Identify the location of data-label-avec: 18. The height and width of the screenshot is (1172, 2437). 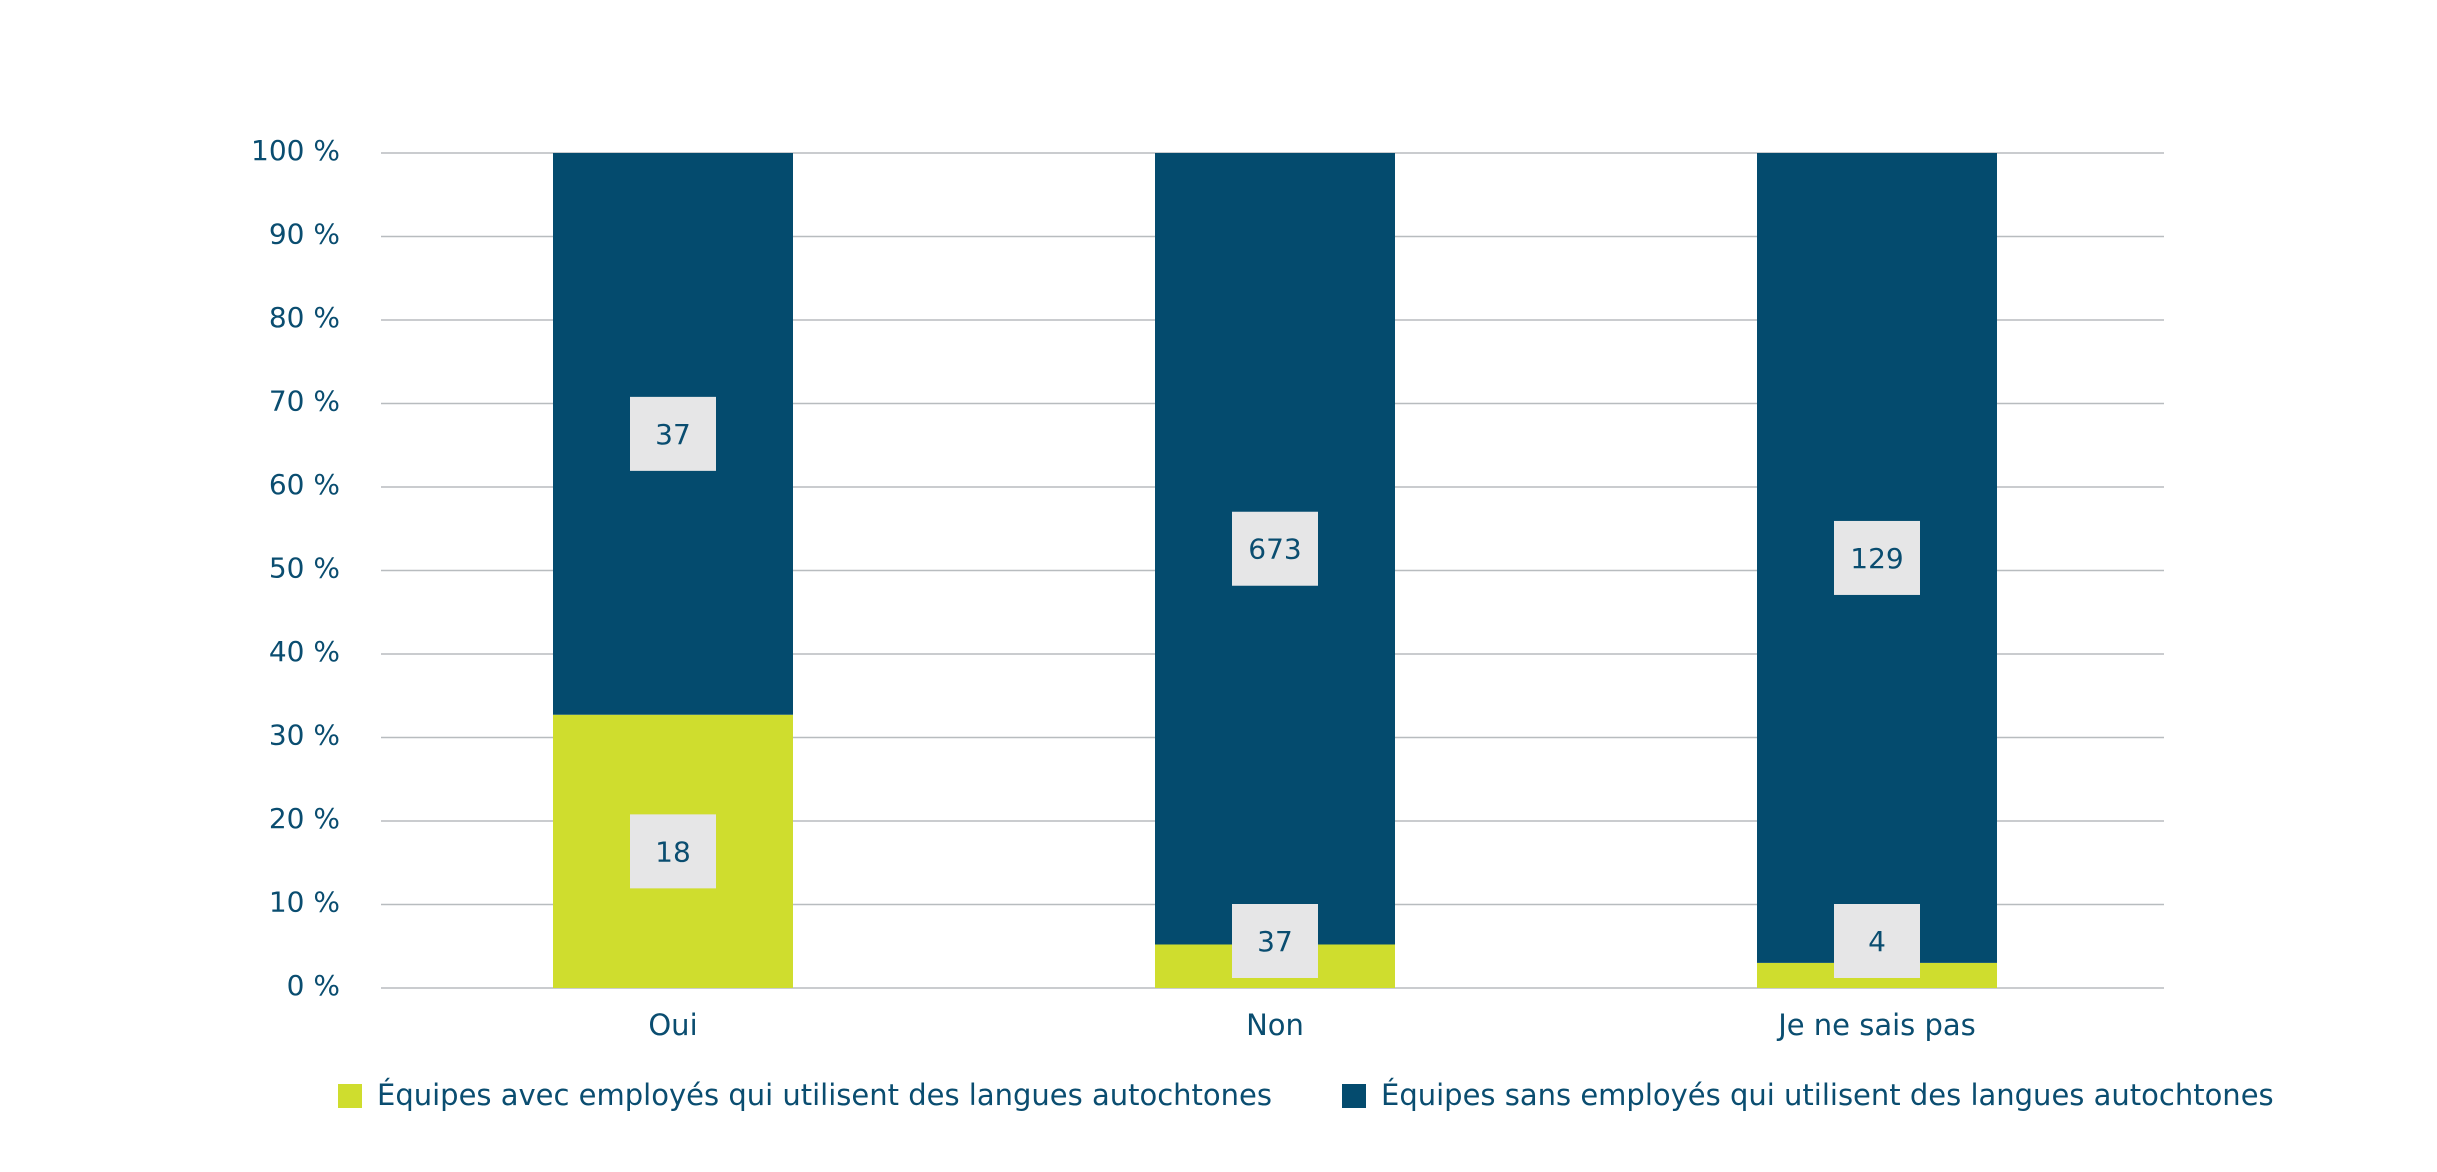
(673, 851).